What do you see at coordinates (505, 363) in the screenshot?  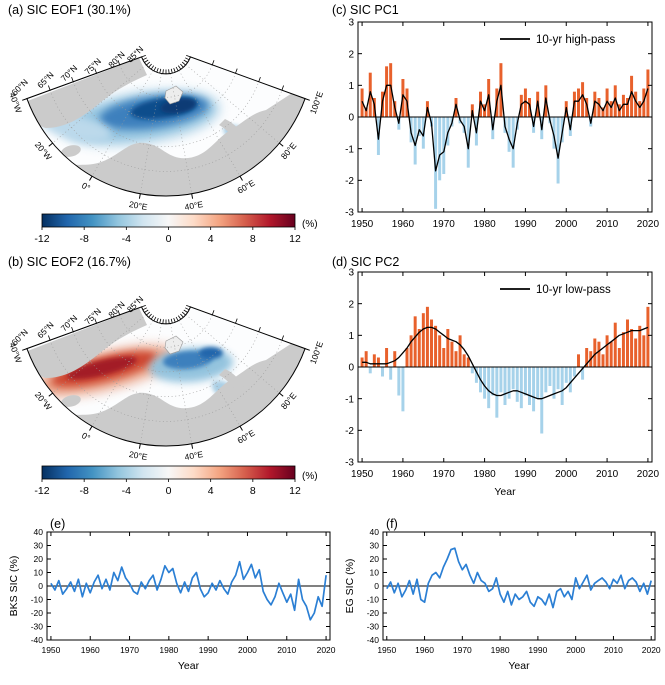 I see `pc2-filtered-line` at bounding box center [505, 363].